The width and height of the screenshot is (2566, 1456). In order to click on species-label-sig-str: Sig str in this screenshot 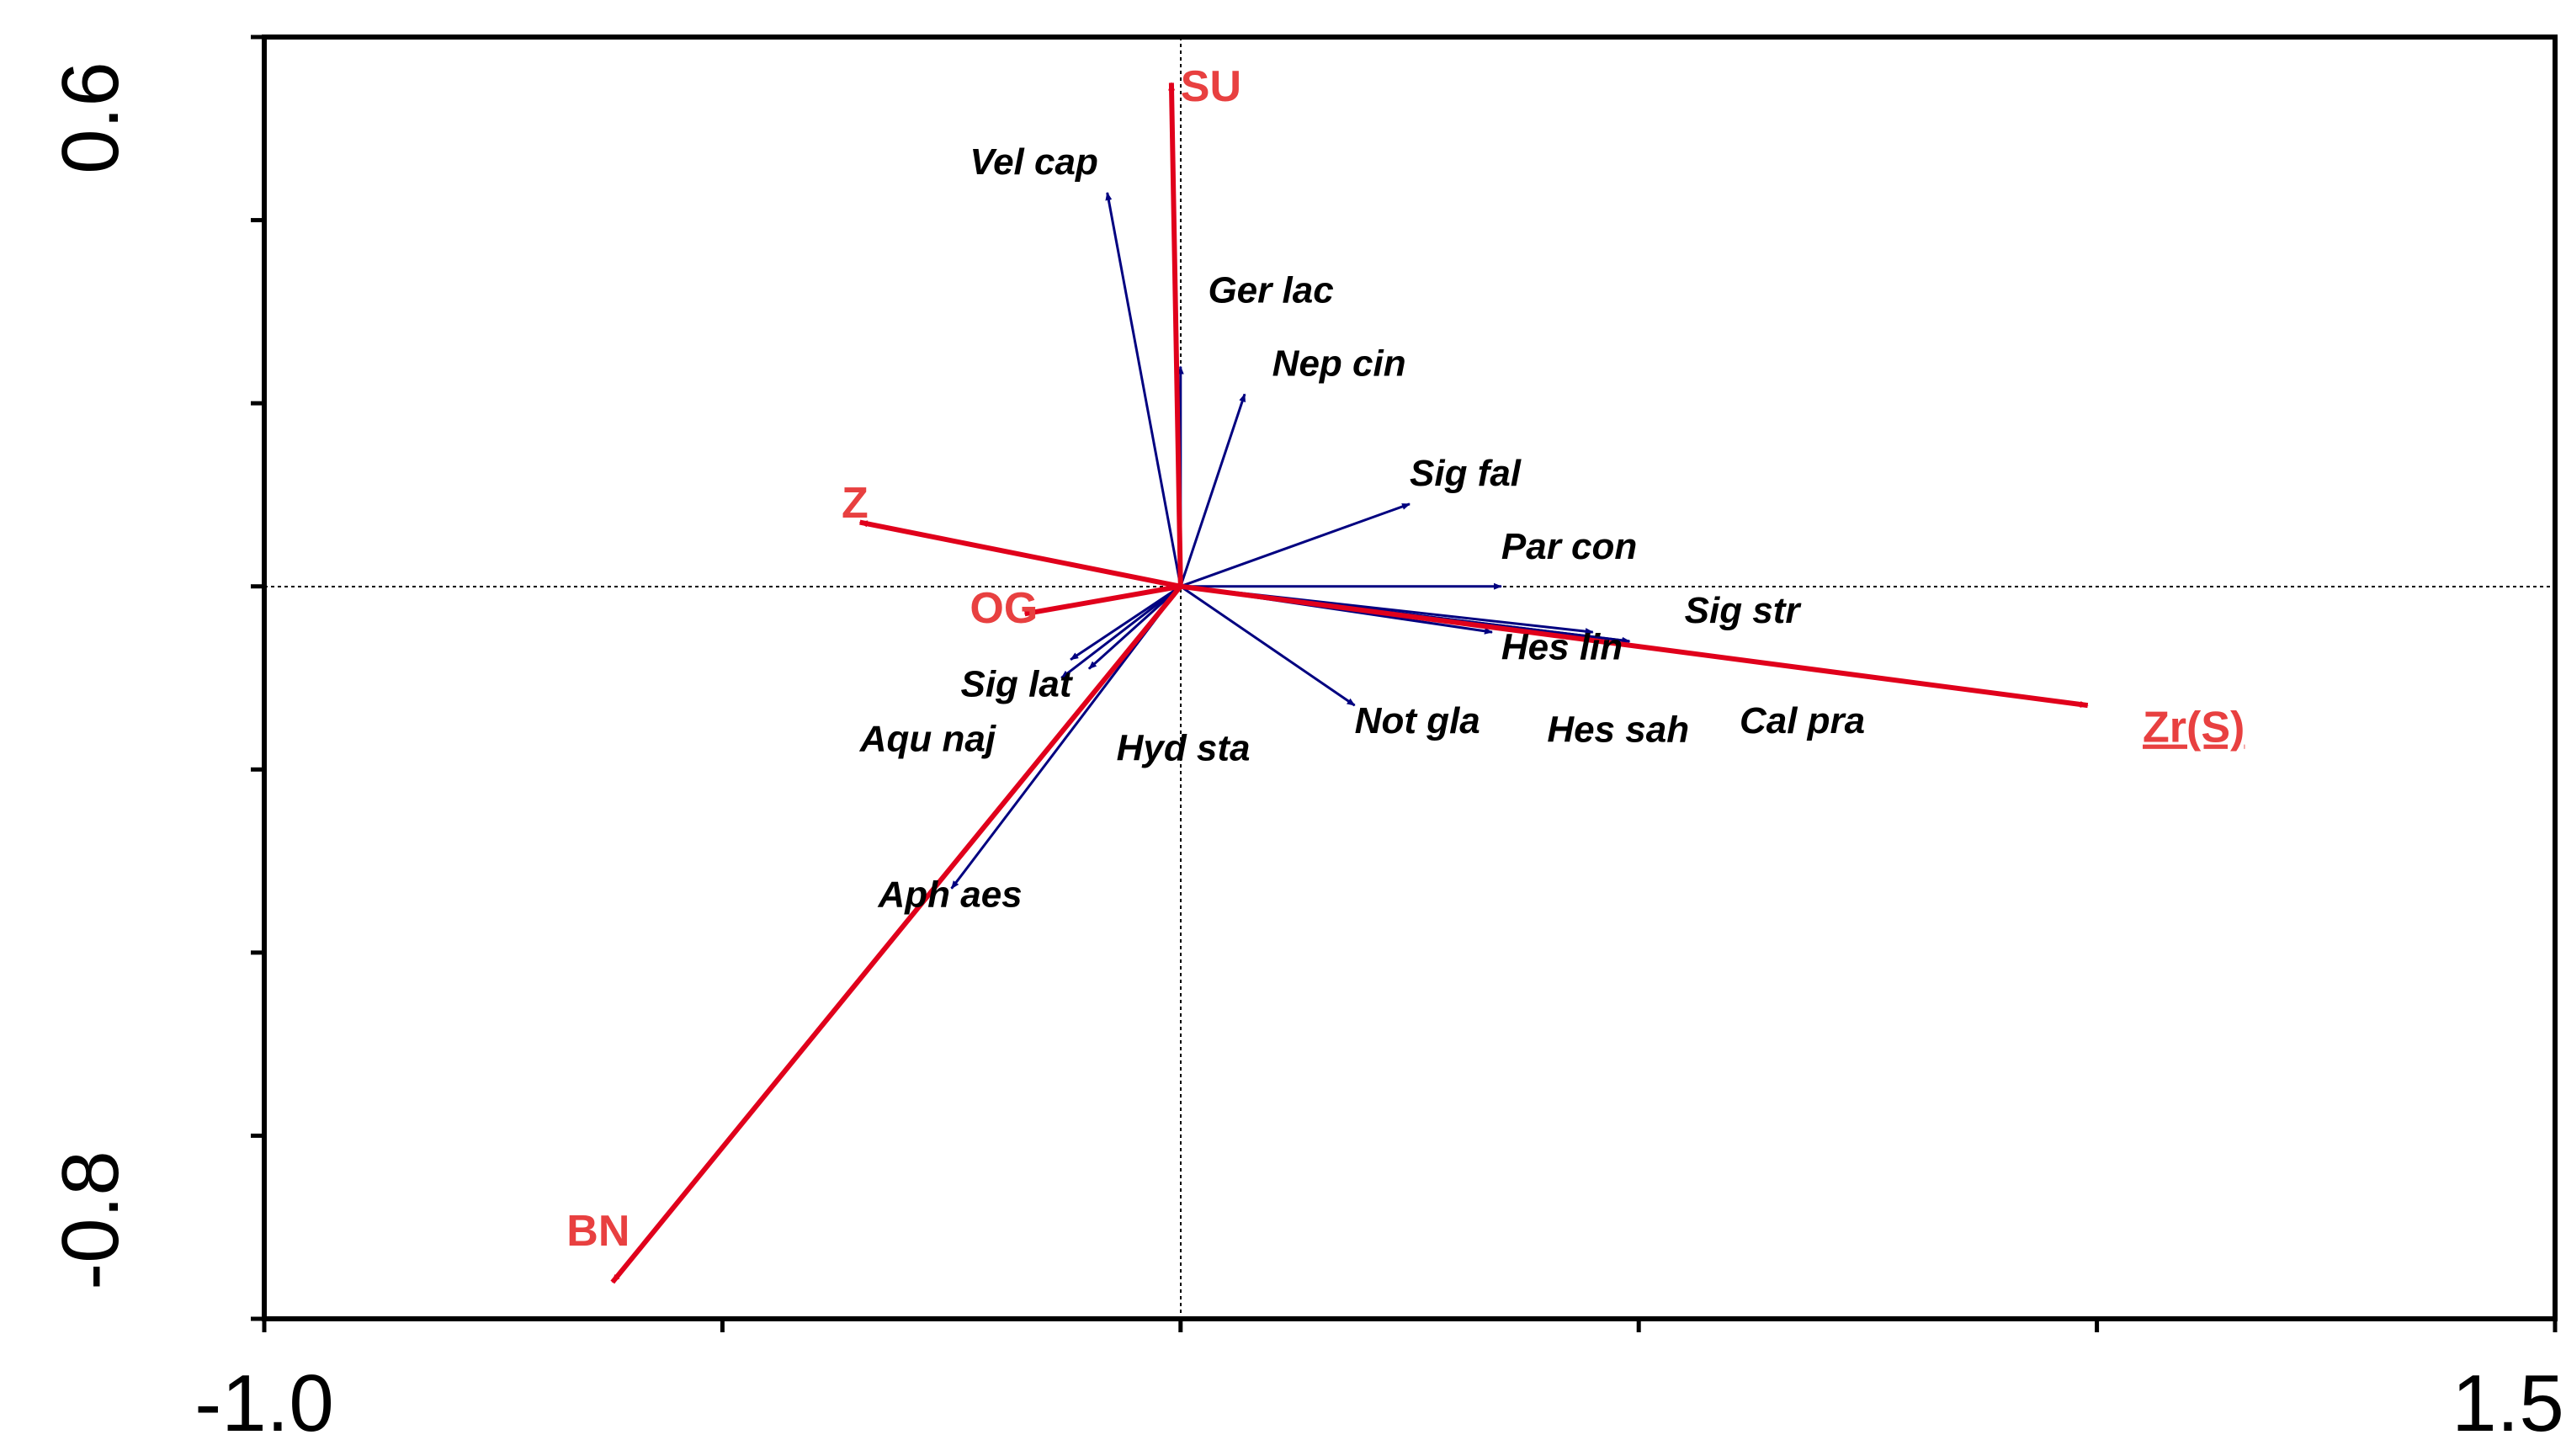, I will do `click(1744, 610)`.